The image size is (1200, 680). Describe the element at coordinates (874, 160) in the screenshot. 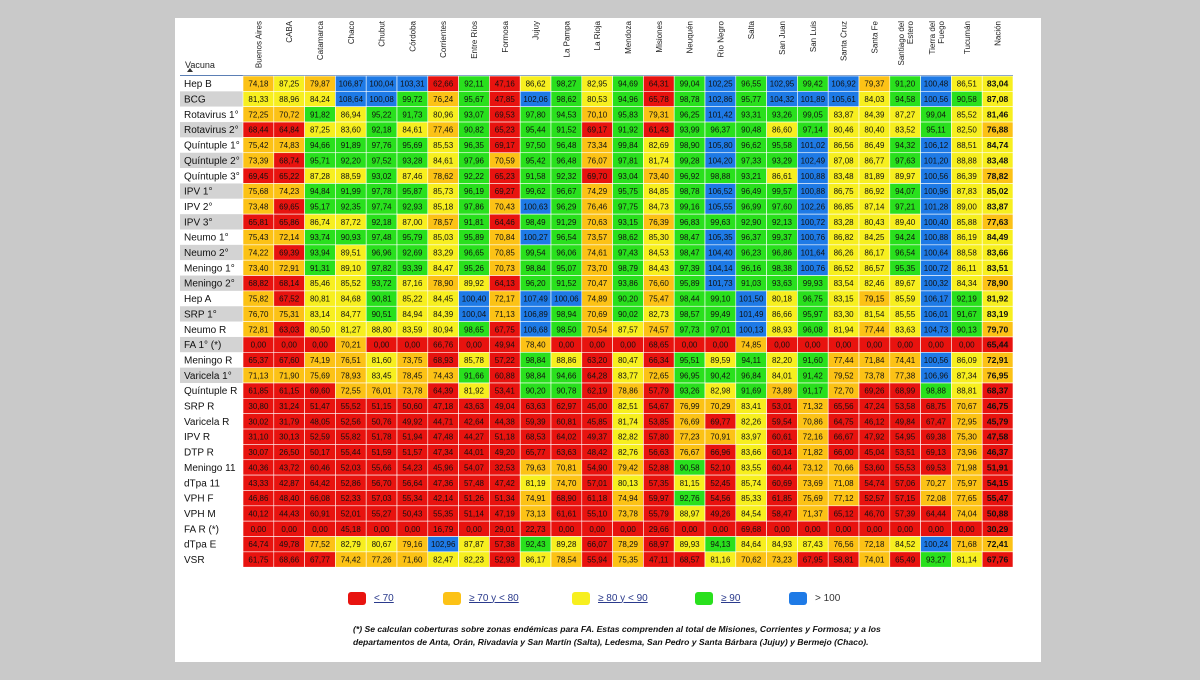

I see `cell-value: 86,77` at that location.